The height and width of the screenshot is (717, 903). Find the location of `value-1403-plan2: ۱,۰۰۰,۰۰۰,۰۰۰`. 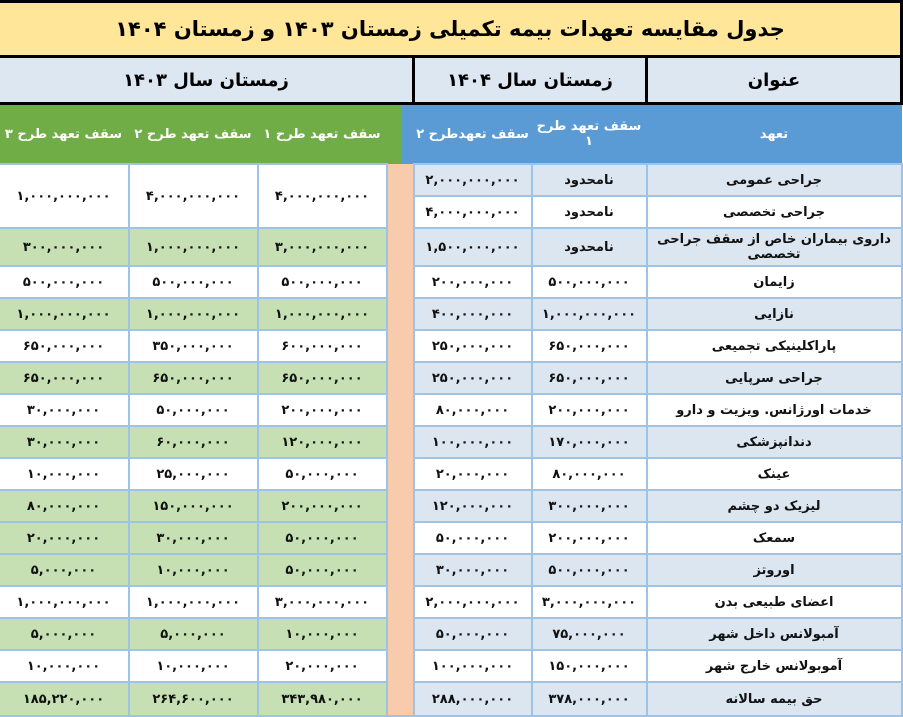

value-1403-plan2: ۱,۰۰۰,۰۰۰,۰۰۰ is located at coordinates (193, 247).